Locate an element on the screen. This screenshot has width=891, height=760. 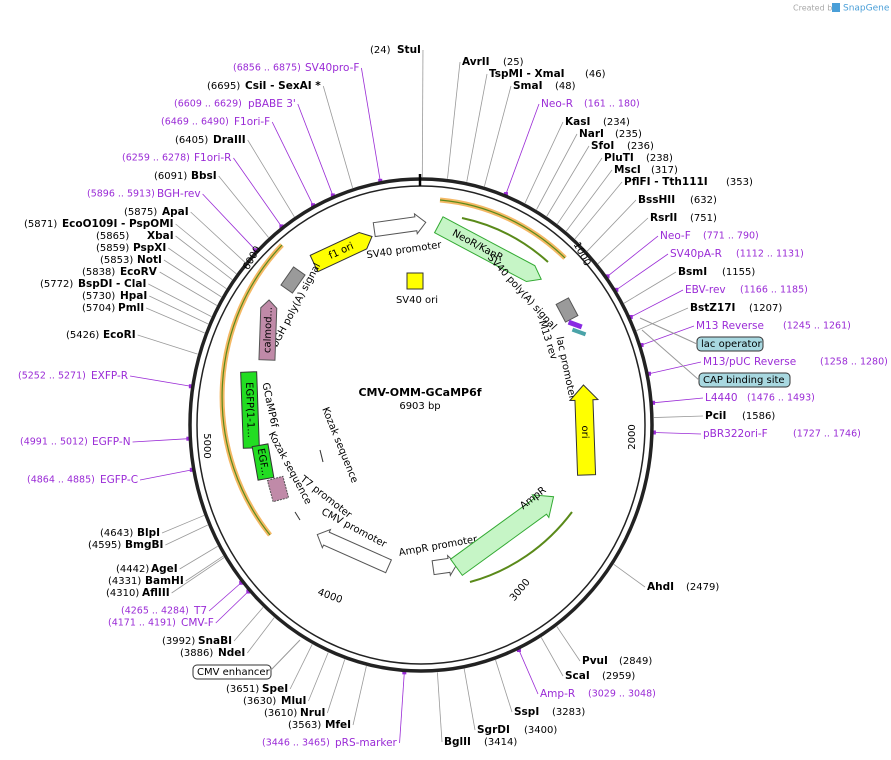
site-name: AhdI is located at coordinates (660, 587).